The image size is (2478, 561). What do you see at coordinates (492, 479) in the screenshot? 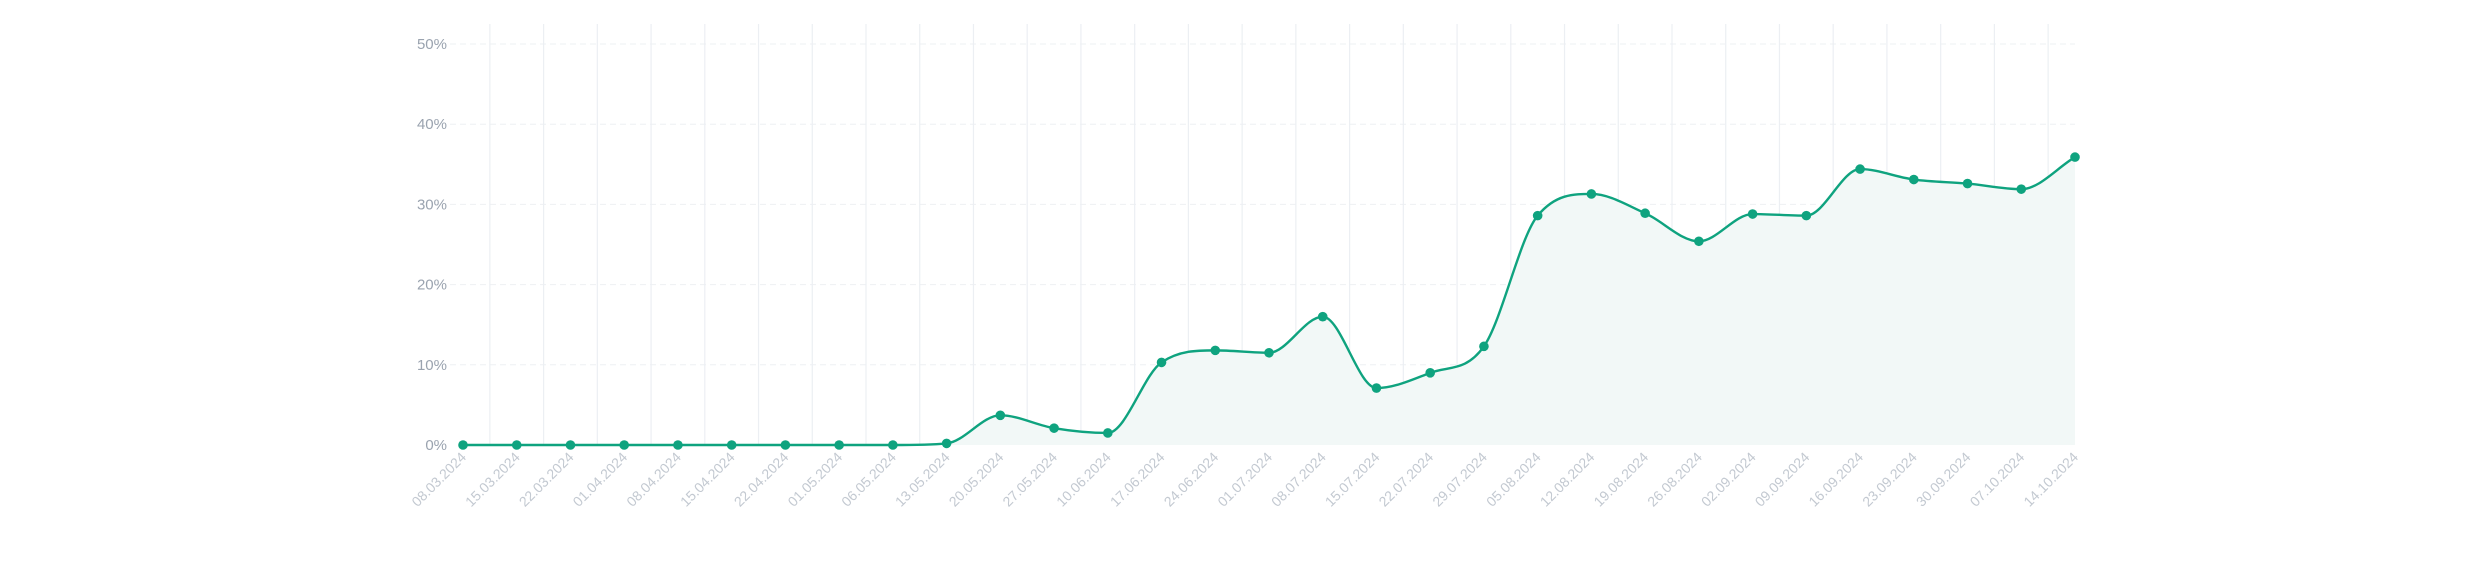
I see `x-tick-label: 15.03.2024` at bounding box center [492, 479].